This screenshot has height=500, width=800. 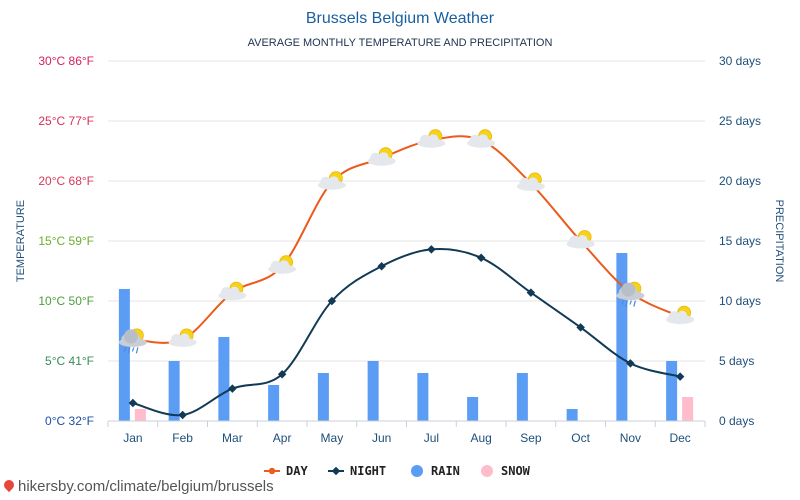 I want to click on right-tick-label: 25 days, so click(x=740, y=121).